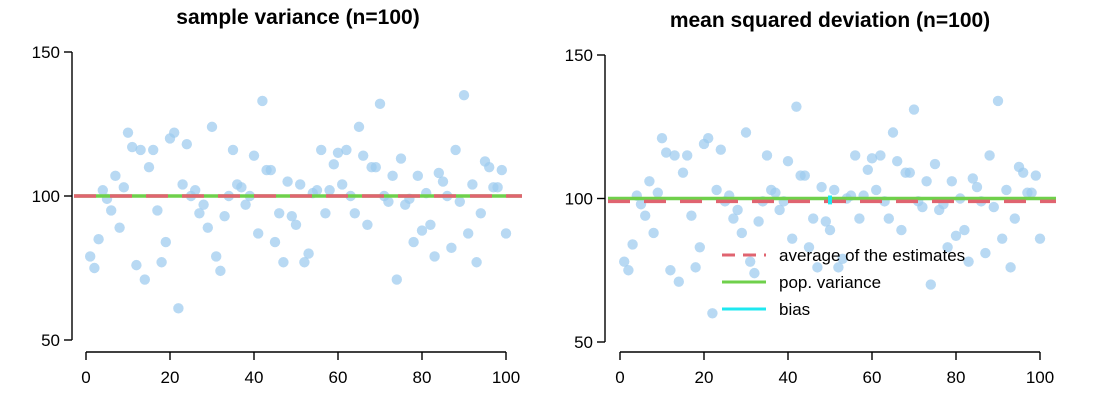  I want to click on x-tick-label: 100, so click(506, 377).